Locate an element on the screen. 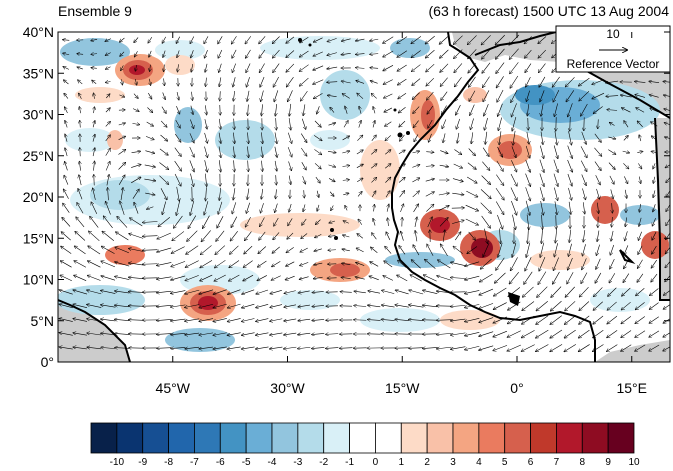  coastline-south-america is located at coordinates (94, 330).